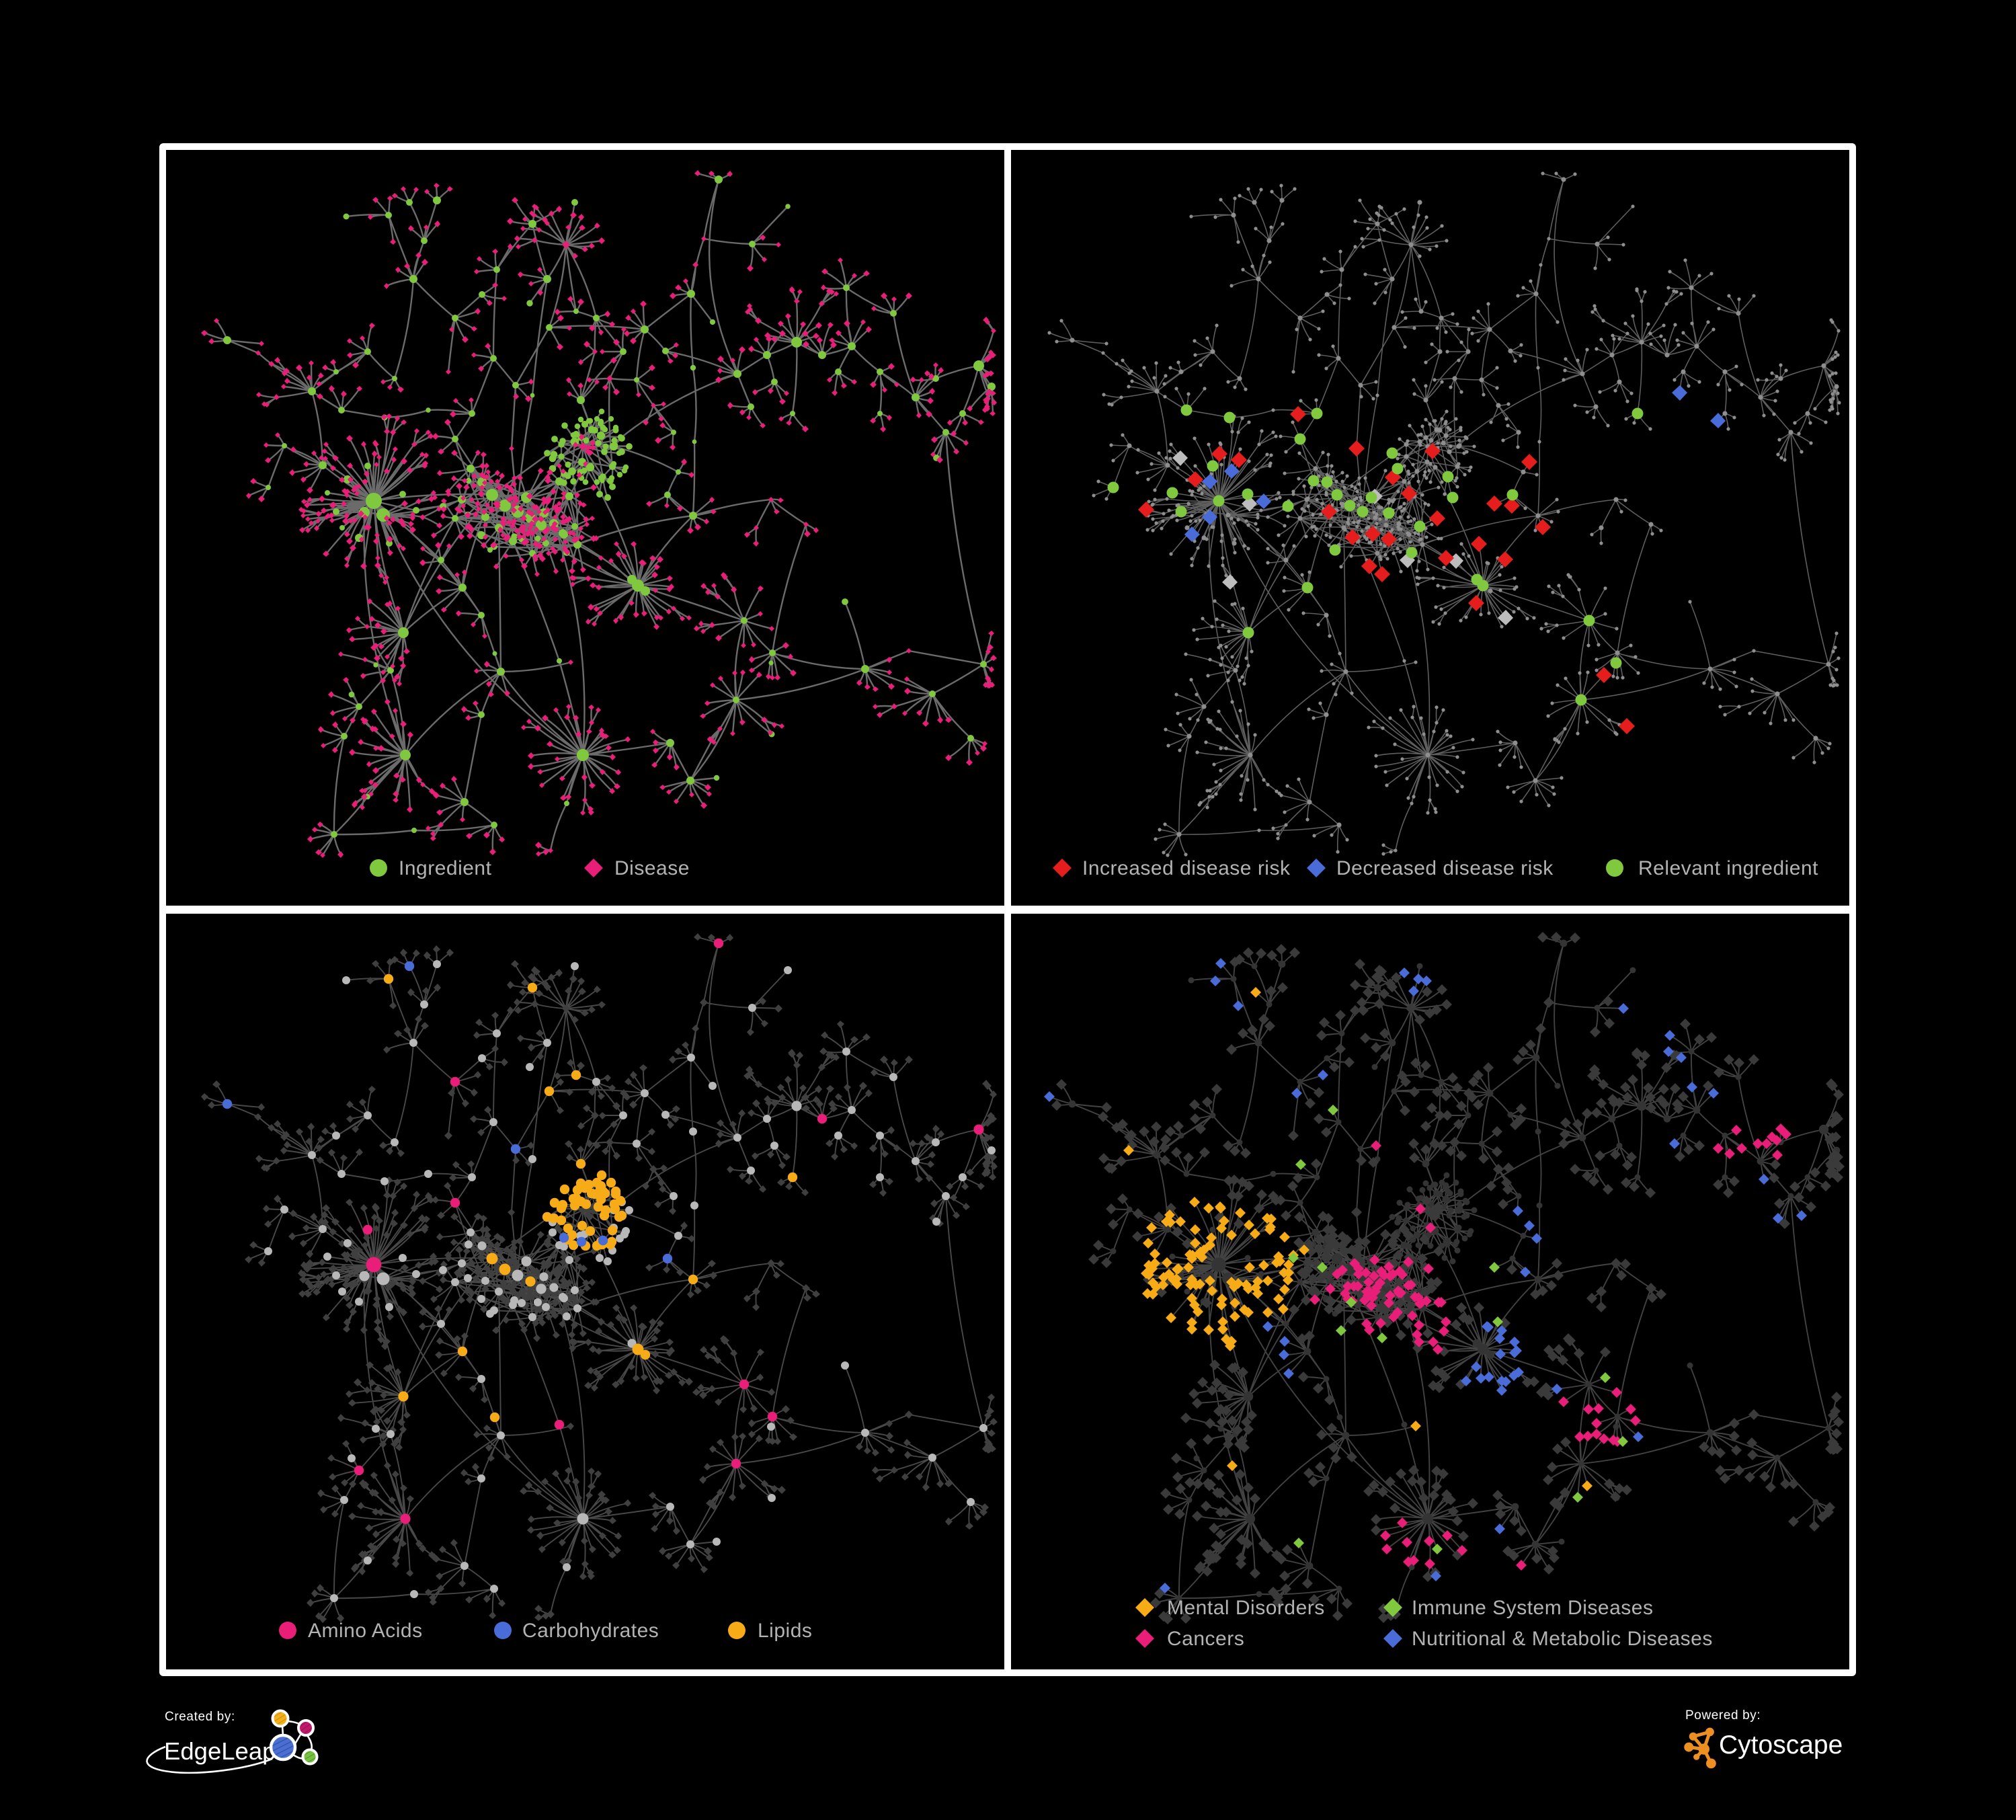  What do you see at coordinates (1186, 868) in the screenshot?
I see `svg-text: Increased disease risk` at bounding box center [1186, 868].